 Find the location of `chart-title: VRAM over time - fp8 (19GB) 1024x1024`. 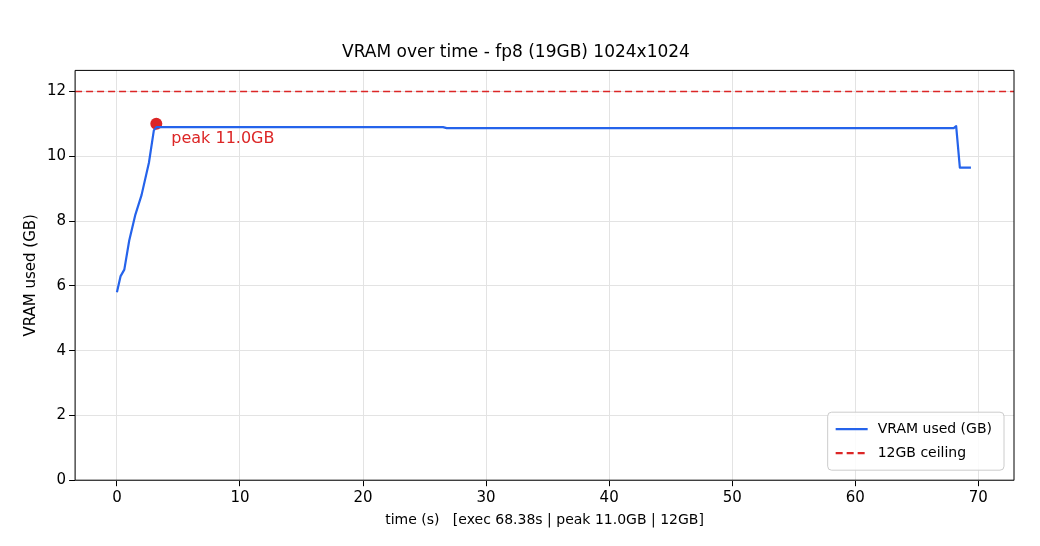

chart-title: VRAM over time - fp8 (19GB) 1024x1024 is located at coordinates (516, 50).